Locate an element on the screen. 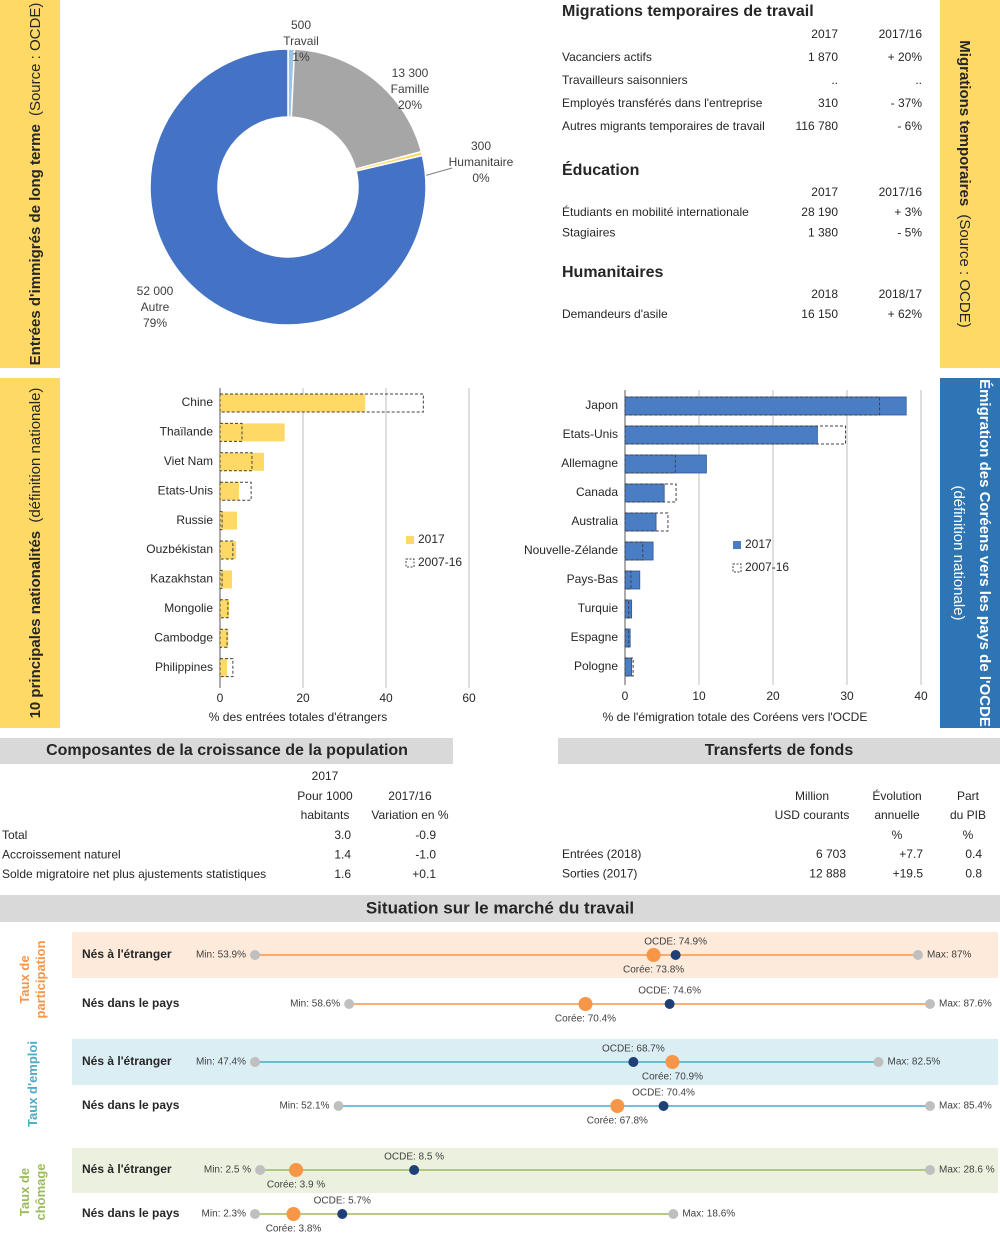  column-header: USD courants is located at coordinates (812, 815).